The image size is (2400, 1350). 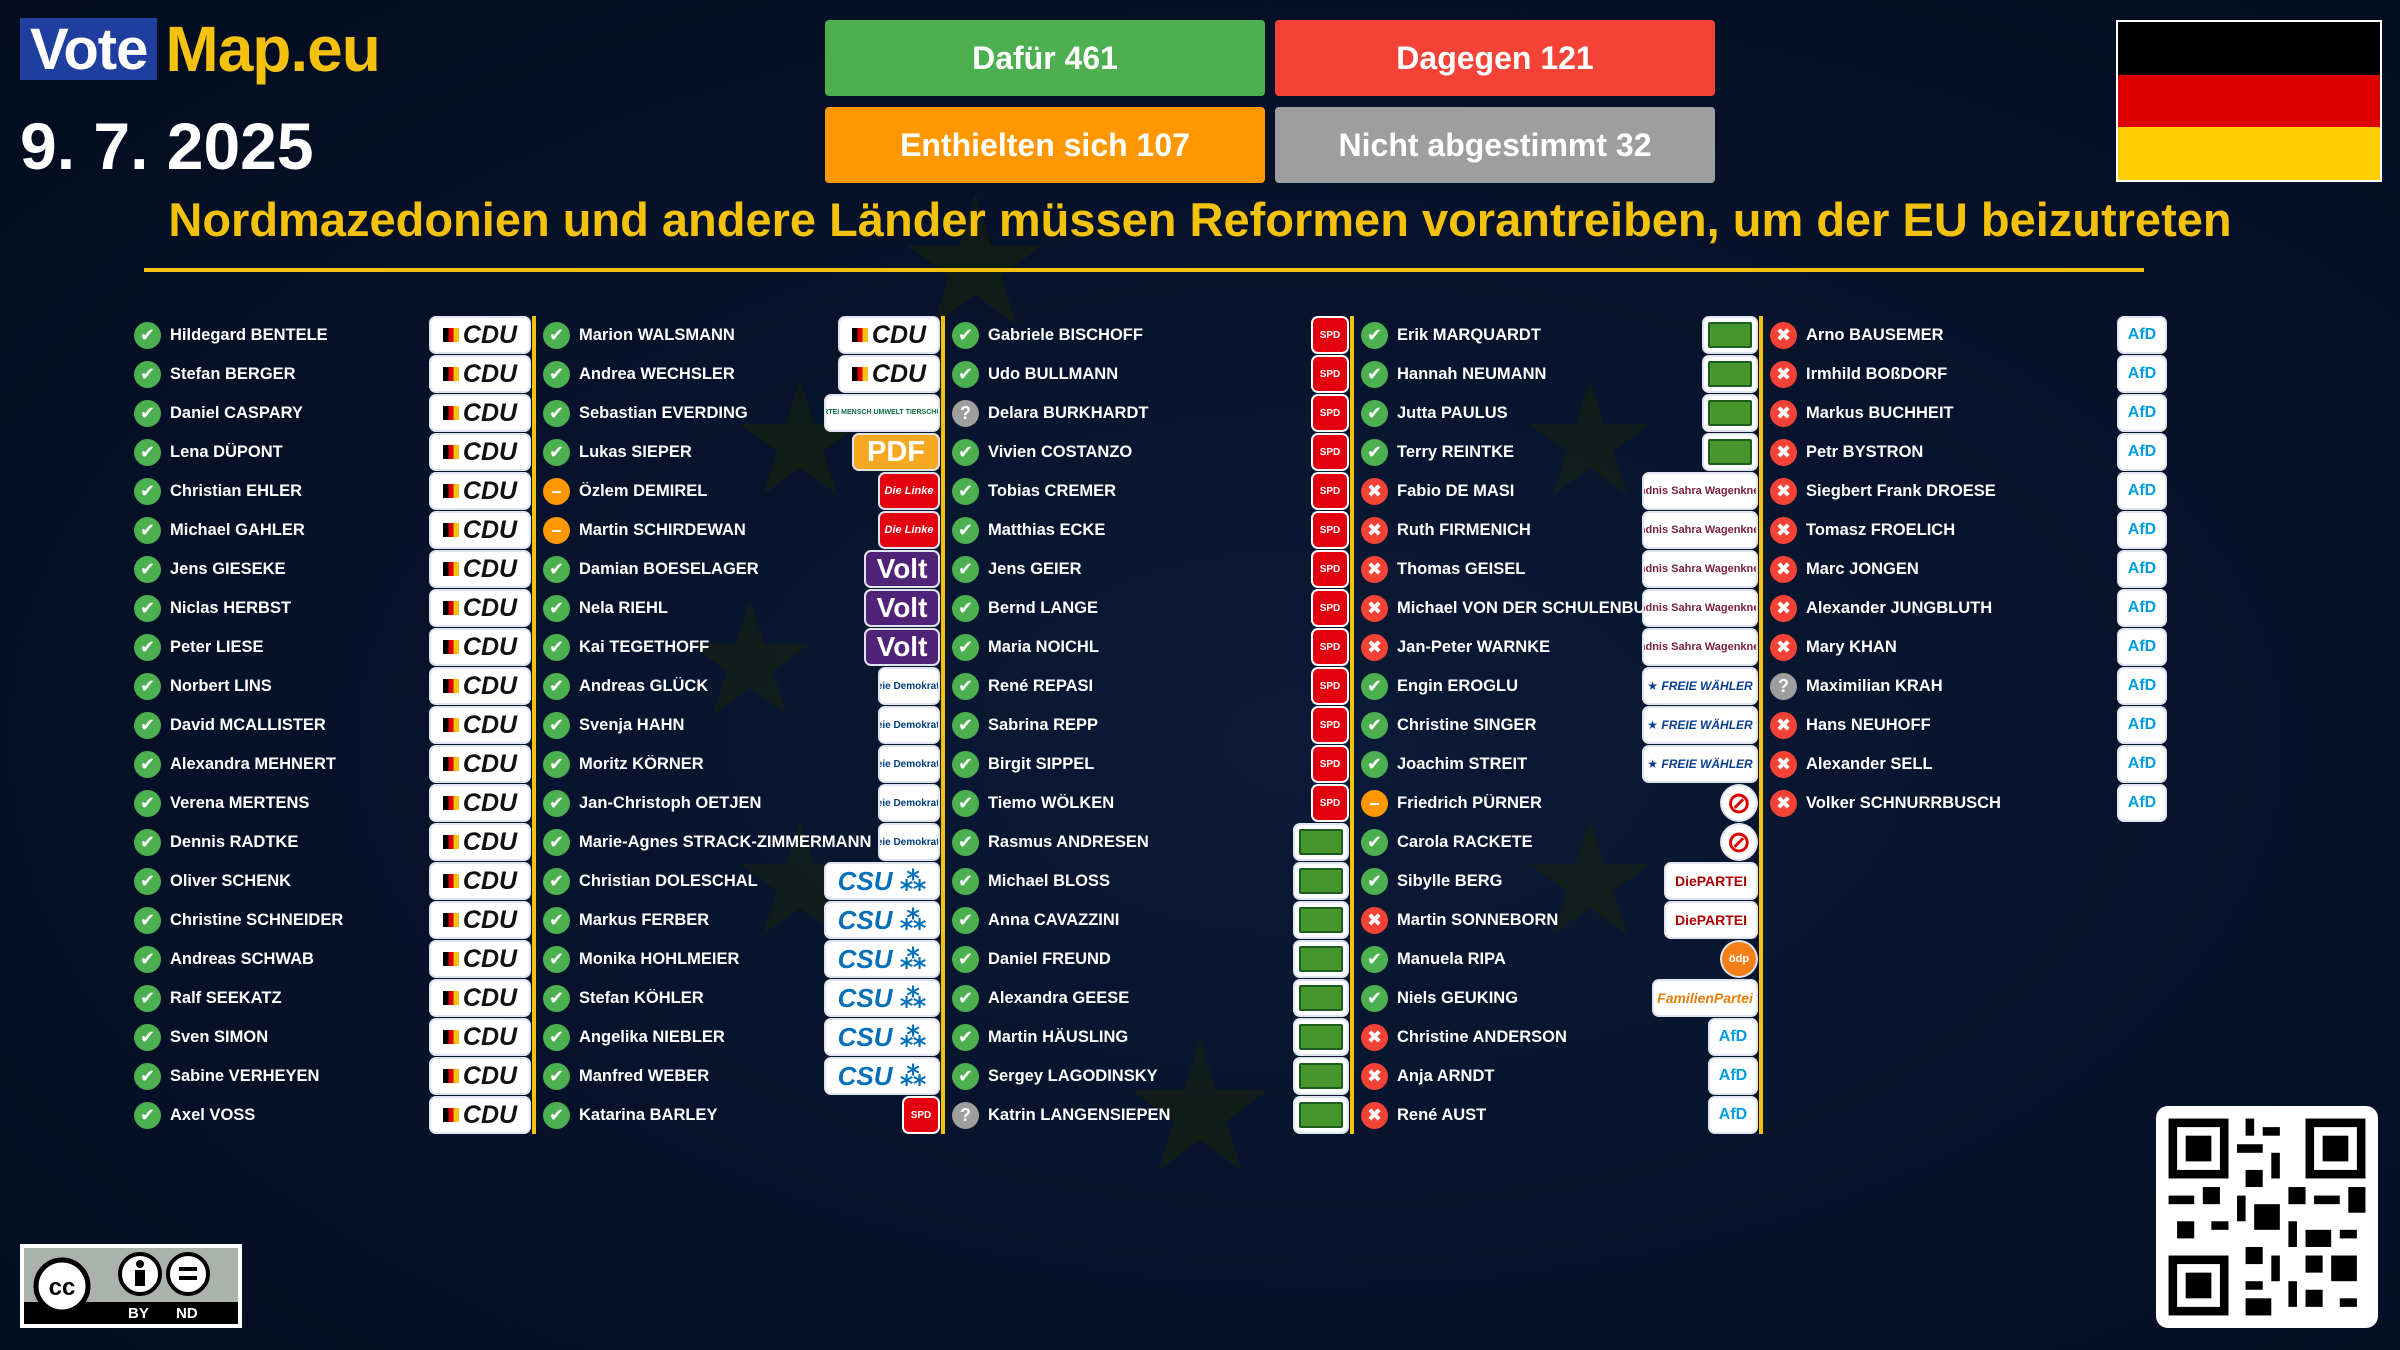 What do you see at coordinates (1456, 452) in the screenshot?
I see `voter-name: Terry REINTKE` at bounding box center [1456, 452].